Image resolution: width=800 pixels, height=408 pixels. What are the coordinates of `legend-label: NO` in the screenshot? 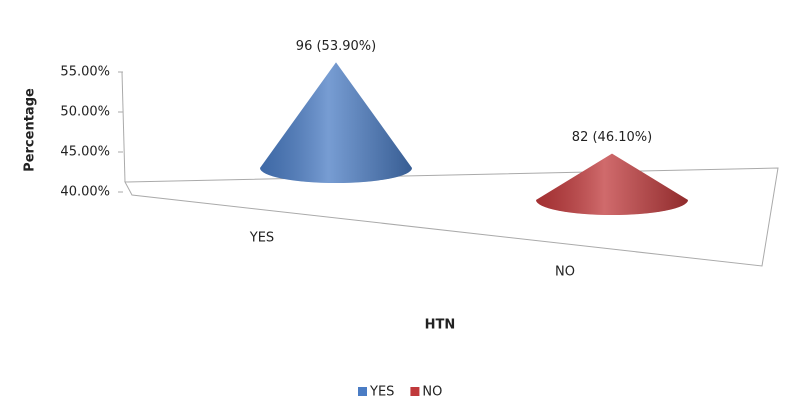 It's located at (432, 392).